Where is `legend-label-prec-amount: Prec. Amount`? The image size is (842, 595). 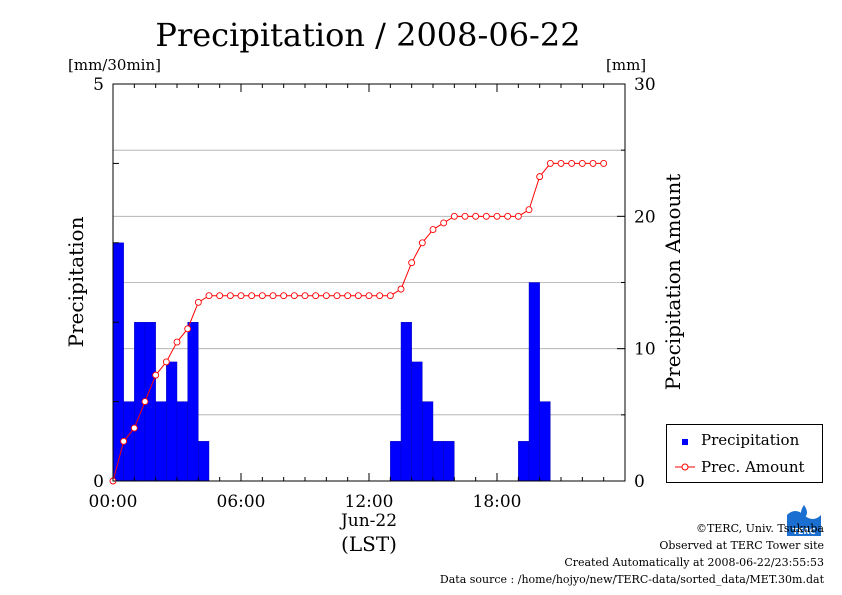 legend-label-prec-amount: Prec. Amount is located at coordinates (753, 467).